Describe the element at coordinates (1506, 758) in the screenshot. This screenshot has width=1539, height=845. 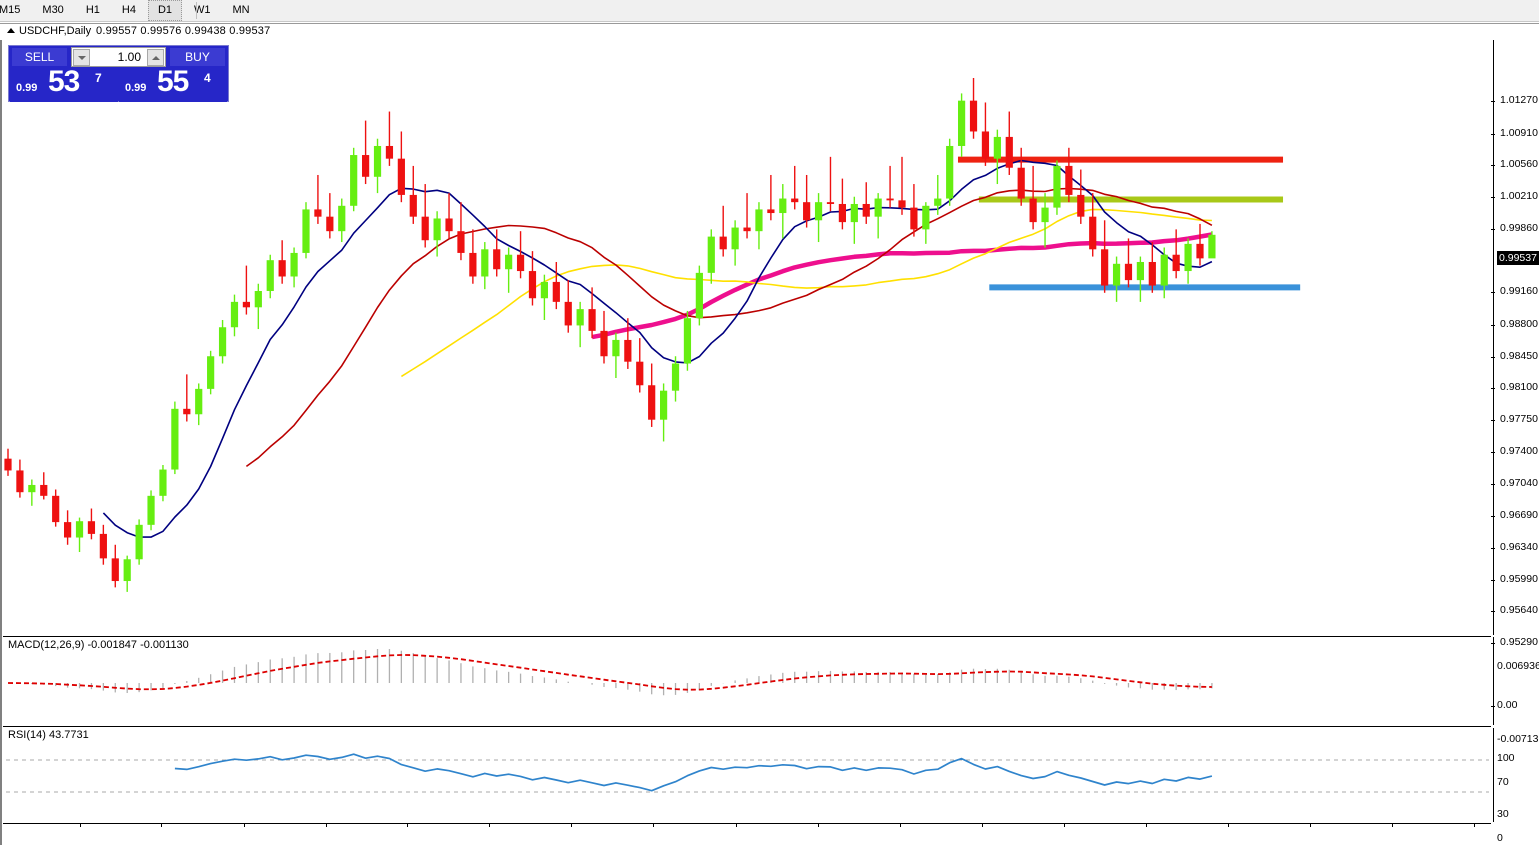
I see `rsi-axis-tick-label: 100` at that location.